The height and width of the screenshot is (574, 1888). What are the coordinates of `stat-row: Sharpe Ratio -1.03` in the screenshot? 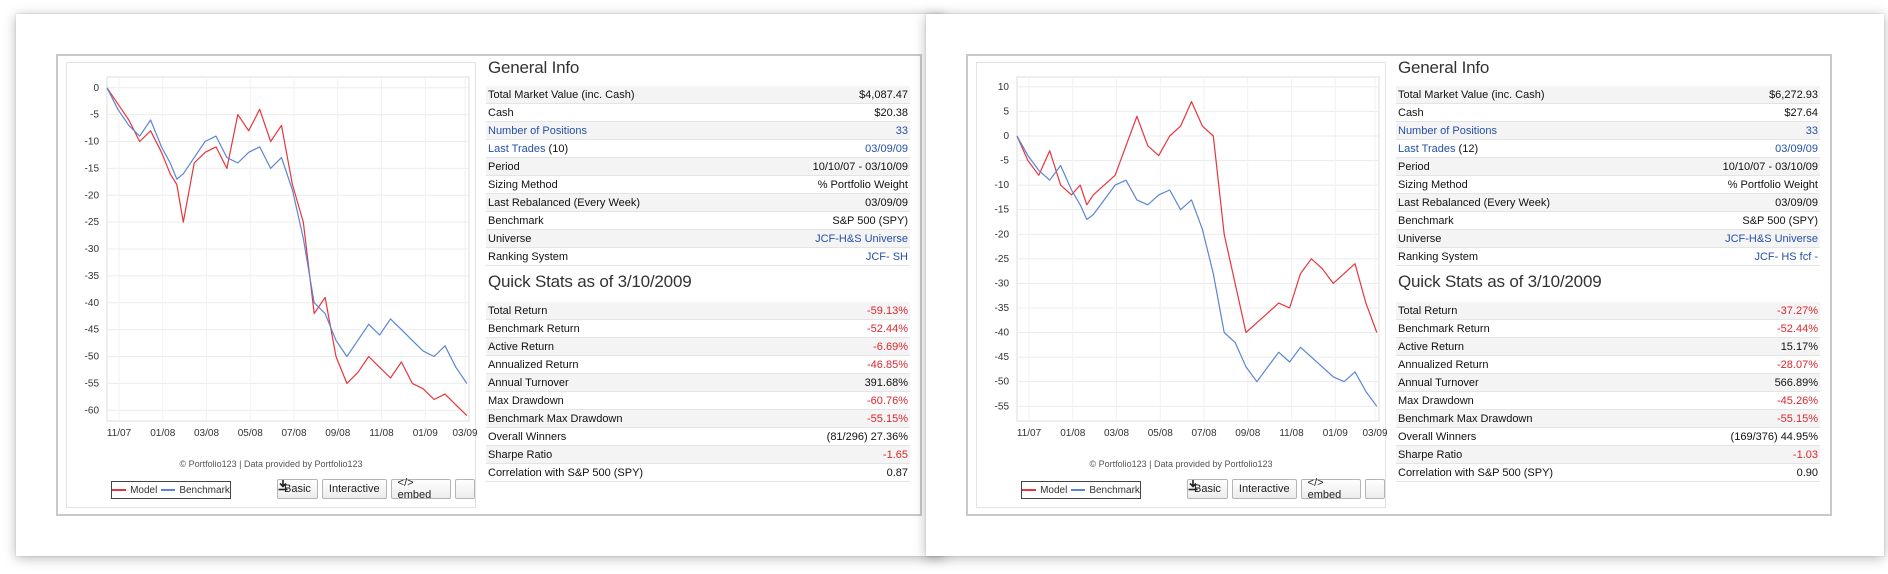 It's located at (1608, 454).